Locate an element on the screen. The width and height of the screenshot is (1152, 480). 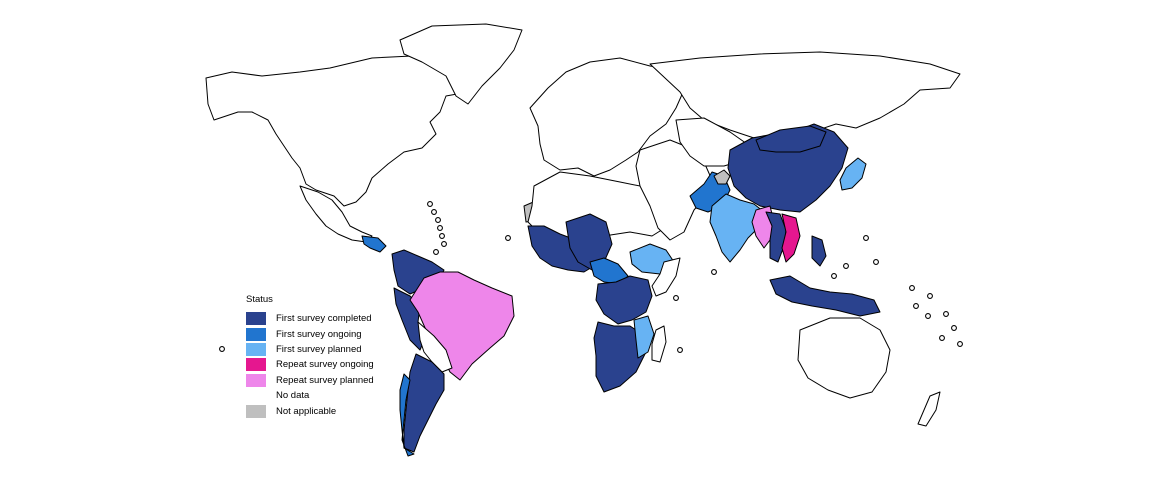
region-vietnam-cambodia is located at coordinates (791, 238).